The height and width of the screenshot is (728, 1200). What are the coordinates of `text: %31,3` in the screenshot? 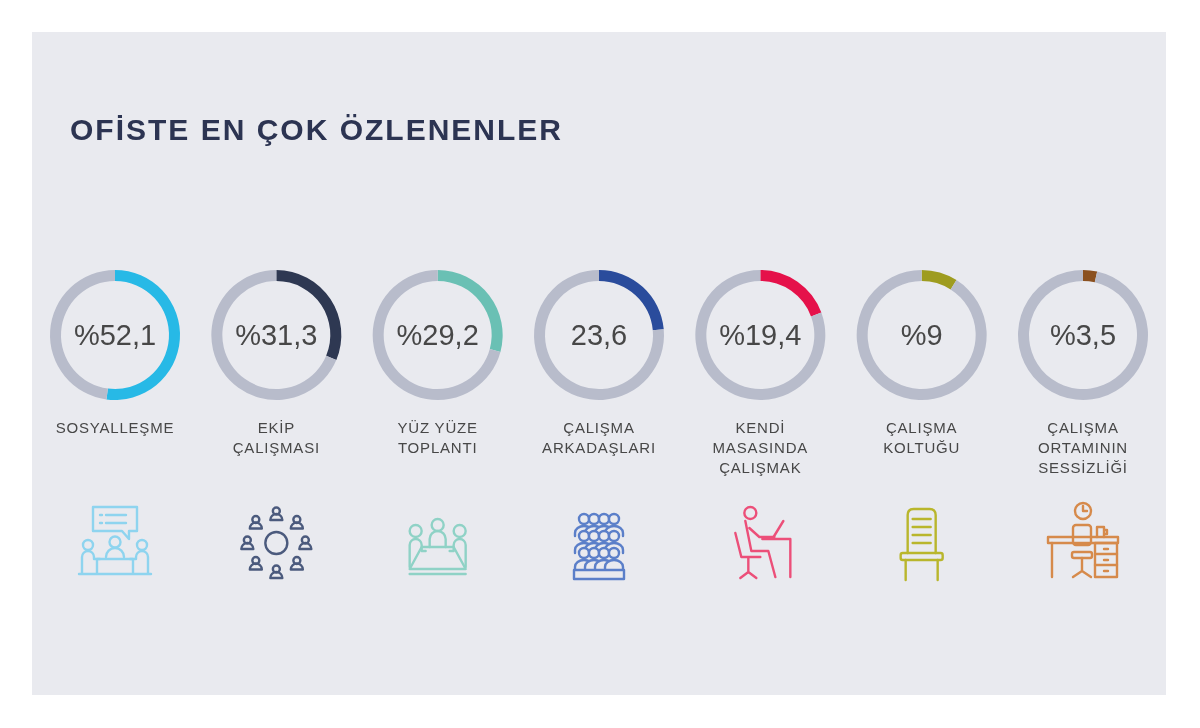 It's located at (276, 335).